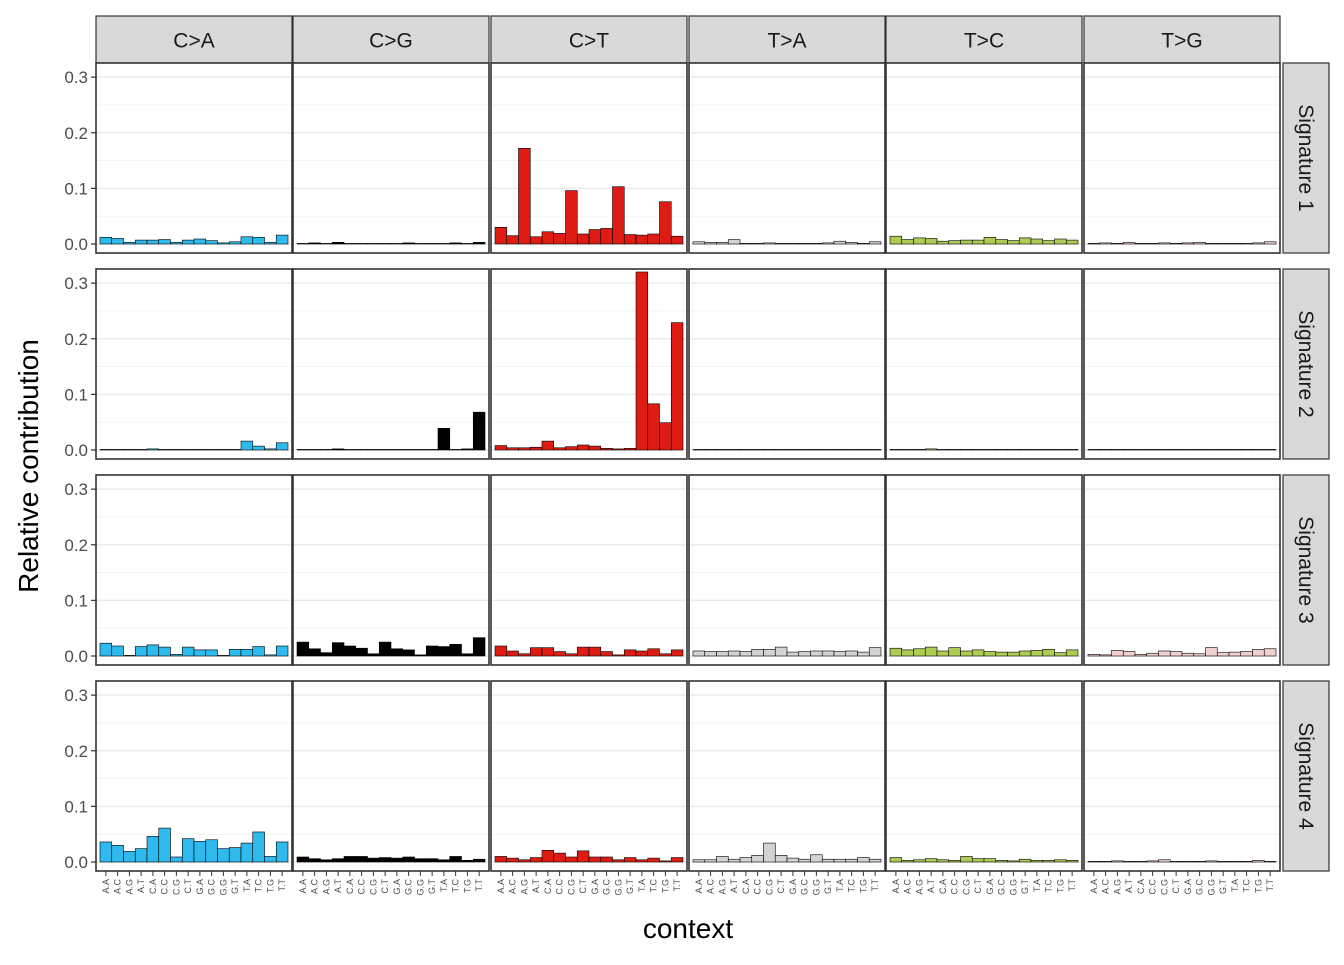 The width and height of the screenshot is (1344, 965). Describe the element at coordinates (1246, 244) in the screenshot. I see `bar-signature-1-t-to-g-t-c` at that location.